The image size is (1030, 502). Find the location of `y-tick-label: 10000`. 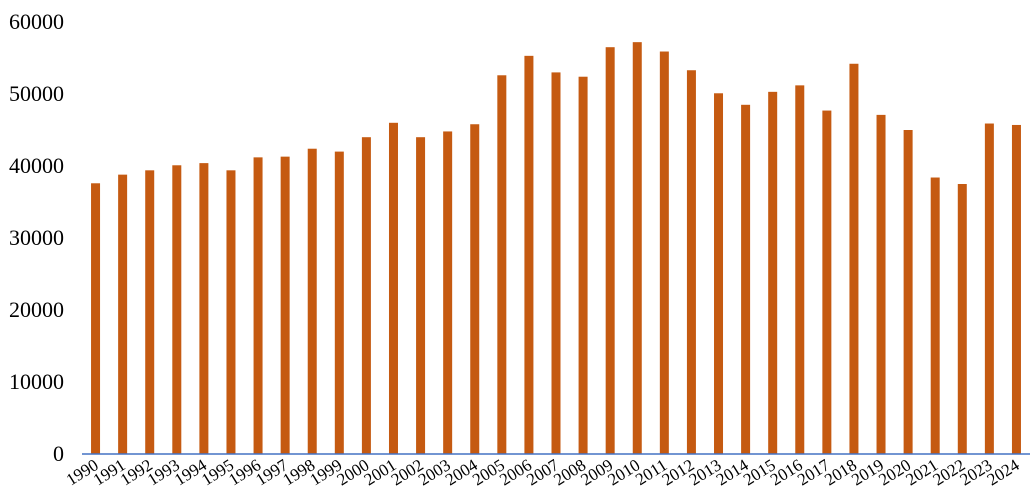

y-tick-label: 10000 is located at coordinates (36, 381).